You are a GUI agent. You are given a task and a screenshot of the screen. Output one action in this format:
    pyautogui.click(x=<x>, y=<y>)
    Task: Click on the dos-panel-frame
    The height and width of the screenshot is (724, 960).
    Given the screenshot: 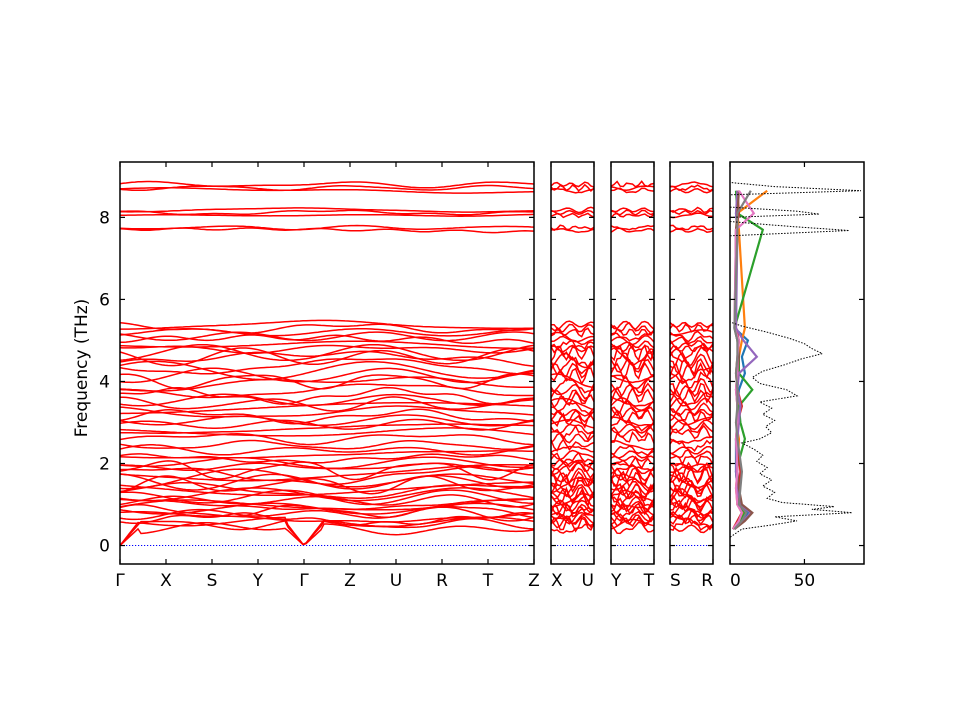 What is the action you would take?
    pyautogui.click(x=797, y=363)
    